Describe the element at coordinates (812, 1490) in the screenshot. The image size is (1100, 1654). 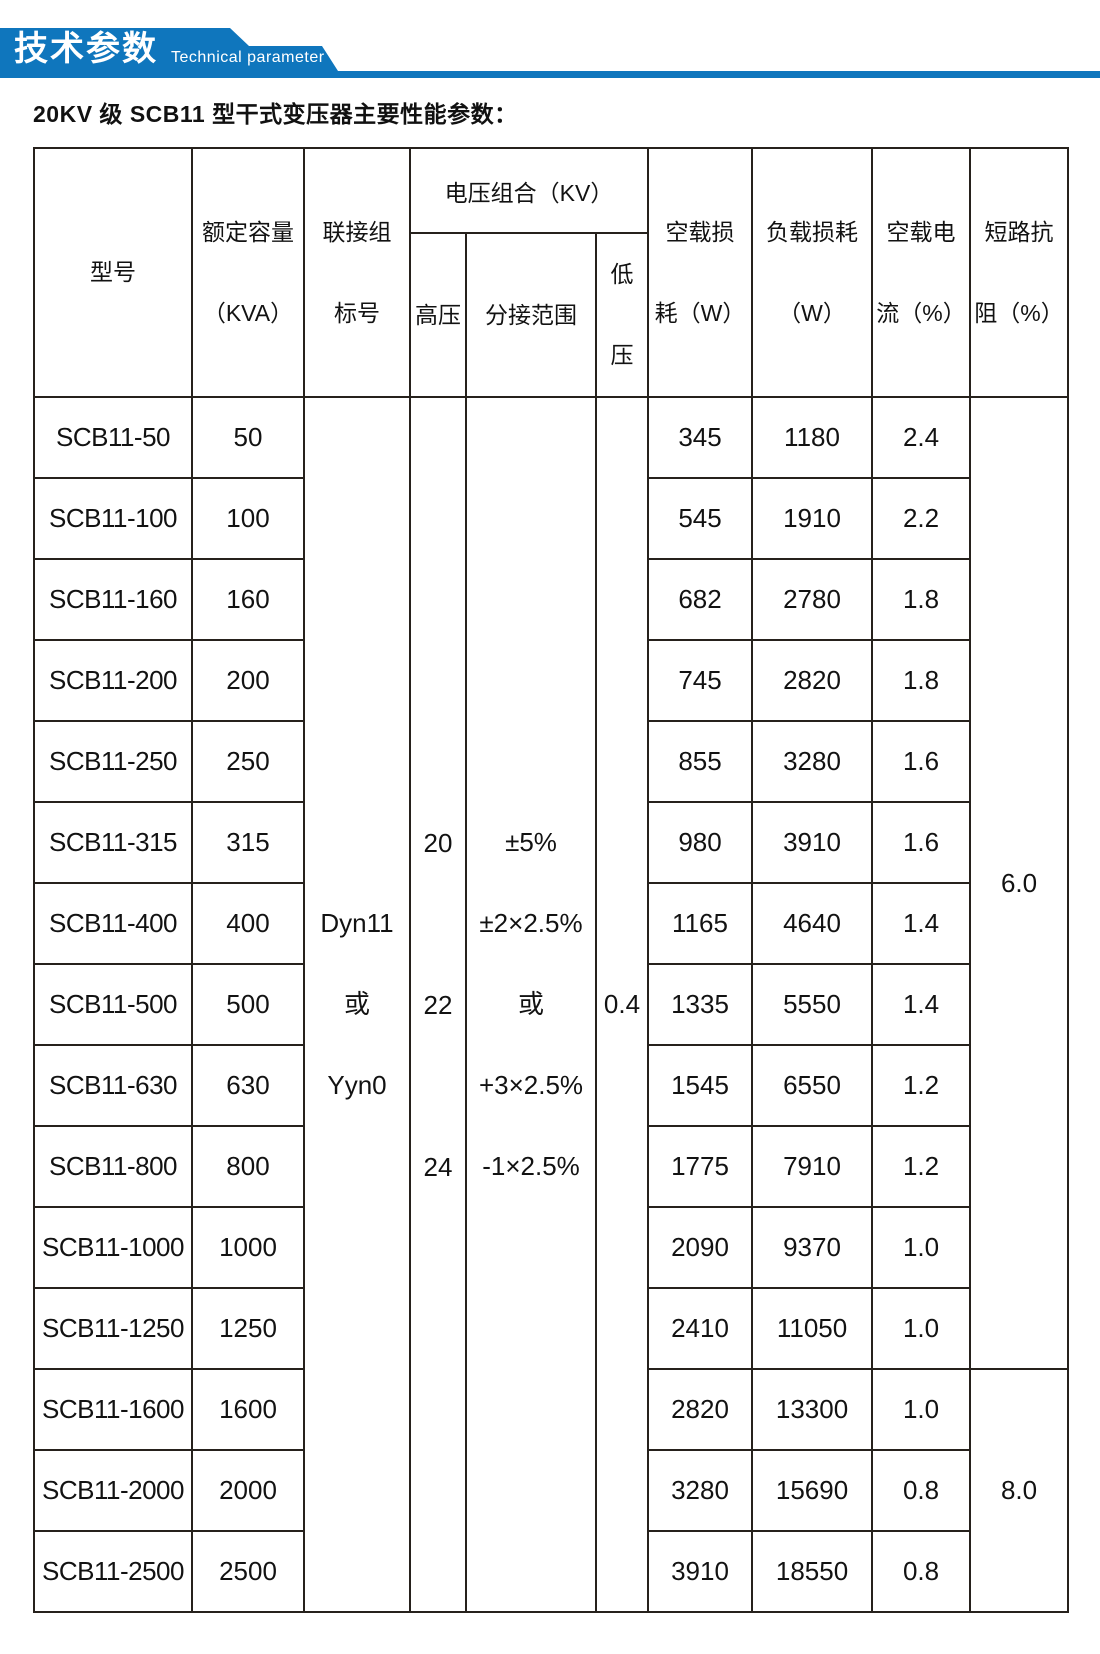
I see `load-loss-cell: 15690` at that location.